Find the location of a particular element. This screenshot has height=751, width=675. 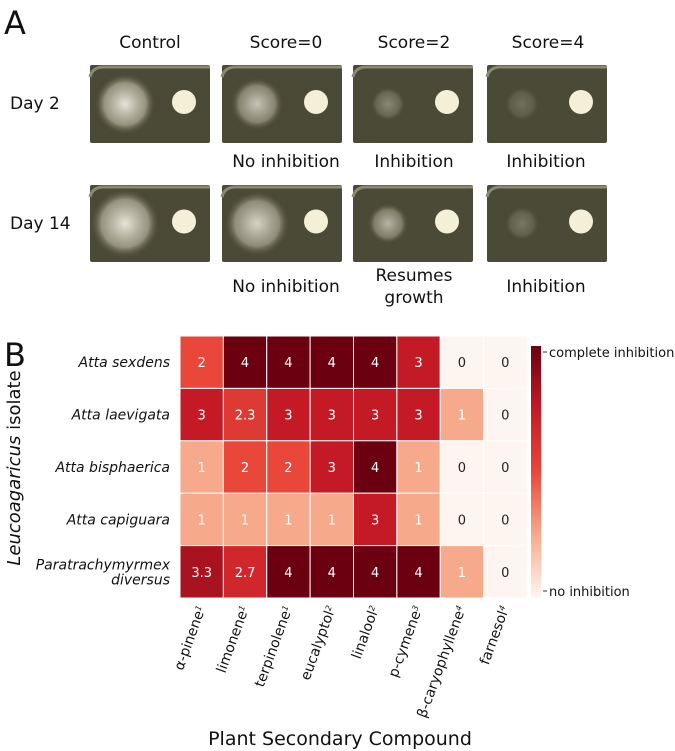

y-axis-title: Leucoagaricus isolate is located at coordinates (14, 467).